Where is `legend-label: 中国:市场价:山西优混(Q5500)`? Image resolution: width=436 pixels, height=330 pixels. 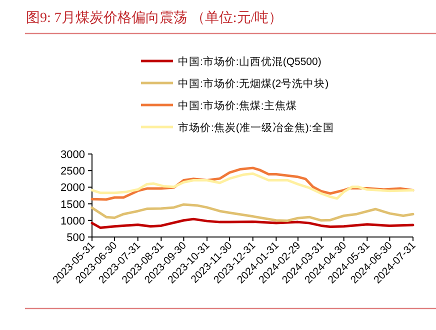 legend-label: 中国:市场价:山西优混(Q5500) is located at coordinates (250, 61).